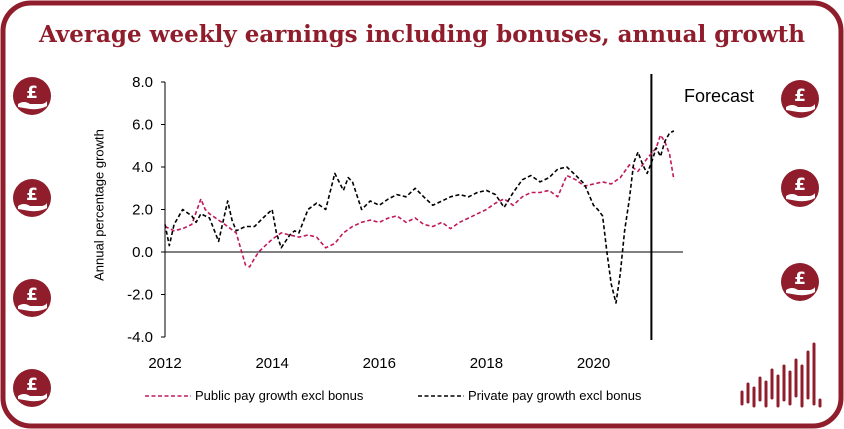 This screenshot has height=429, width=844. I want to click on legend-item-private: Private pay growth excl bonus, so click(529, 395).